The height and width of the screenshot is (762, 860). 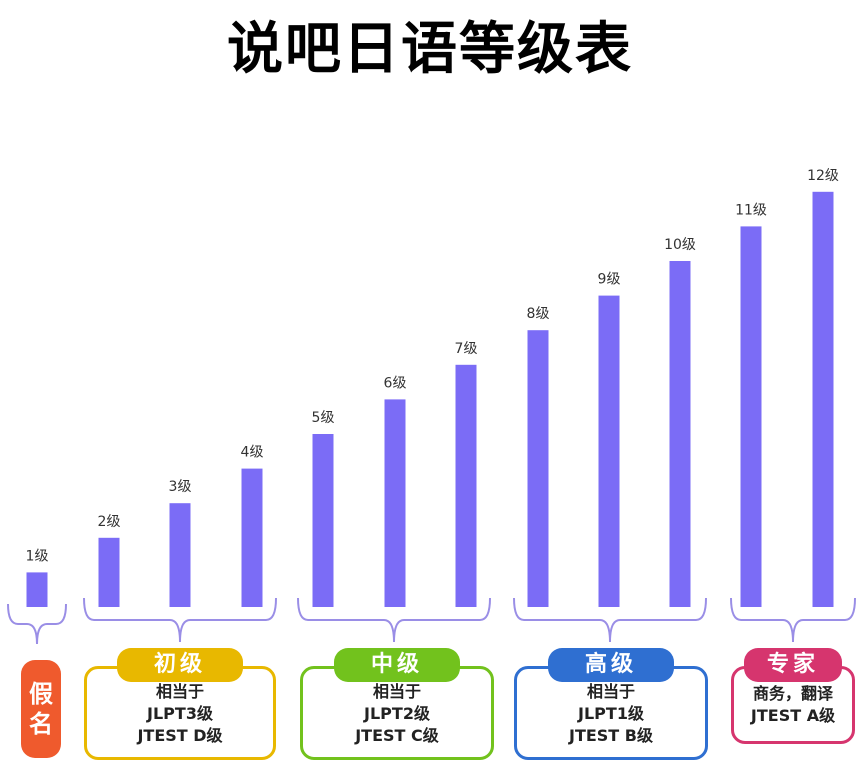 I want to click on group-intermediate-line: JTEST C级, so click(x=397, y=735).